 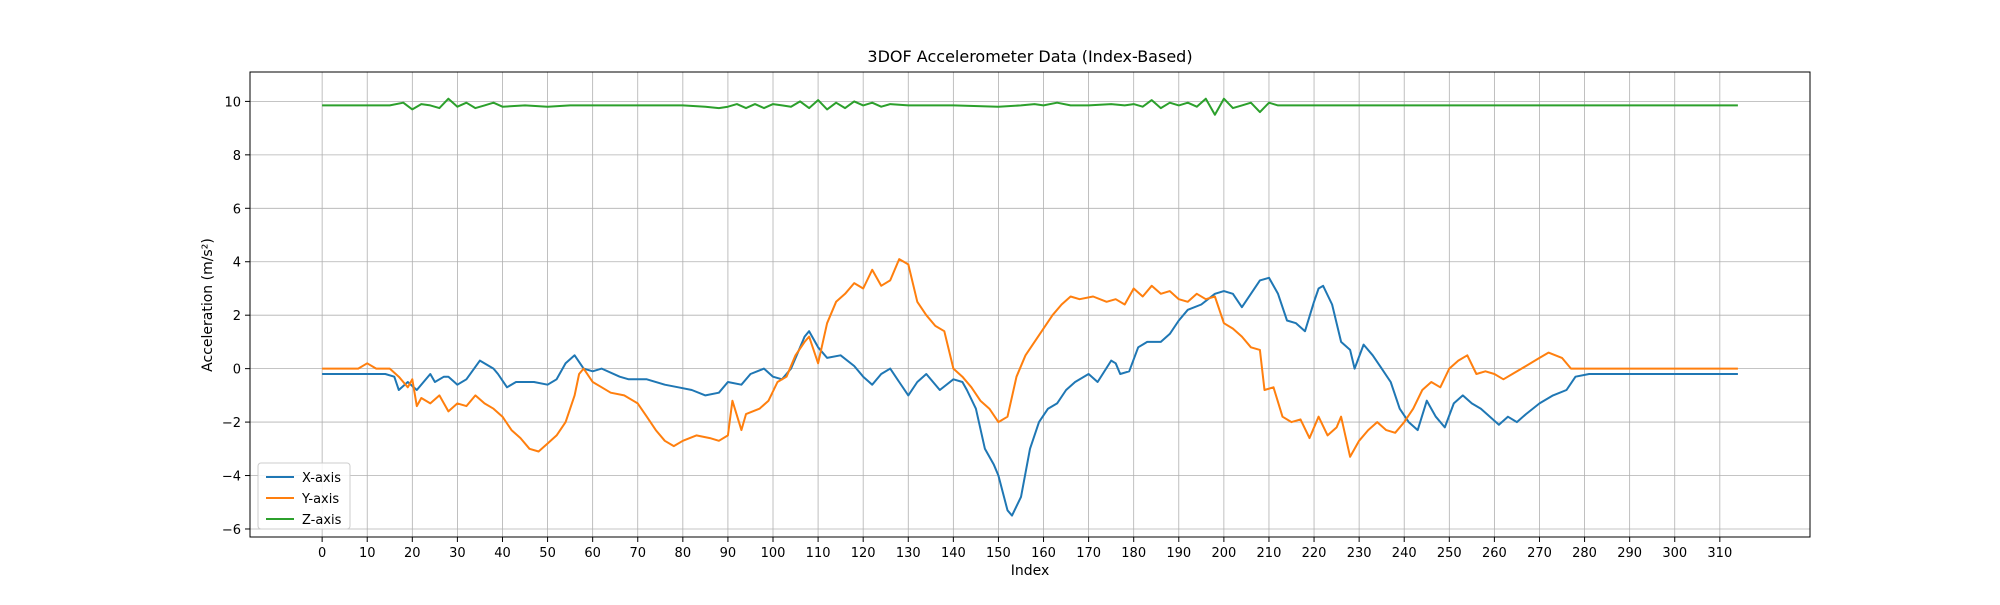 I want to click on x-tick-label: 150, so click(x=998, y=553).